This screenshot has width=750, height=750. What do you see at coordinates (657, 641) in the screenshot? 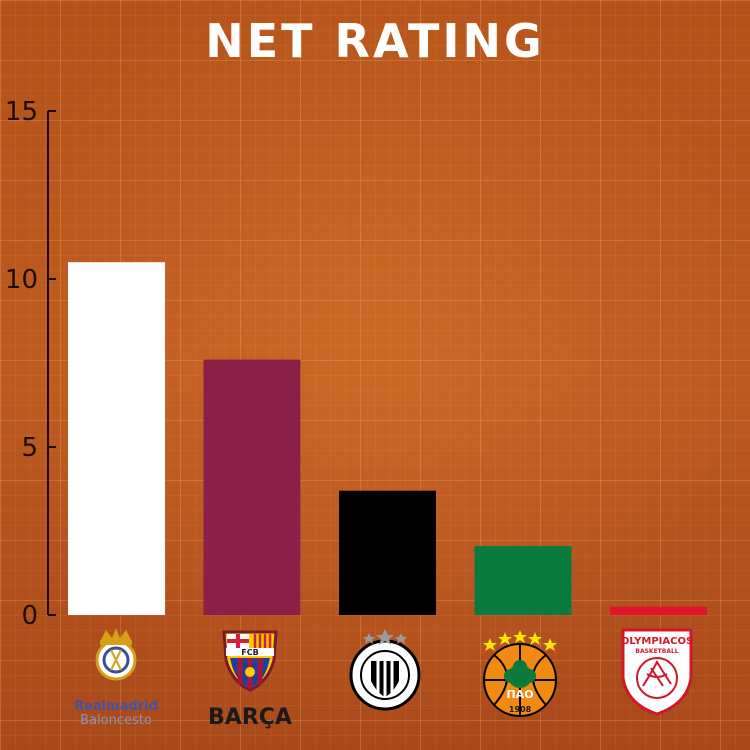
I see `olympiacos-crest-letters: OLYMPIACOS` at bounding box center [657, 641].